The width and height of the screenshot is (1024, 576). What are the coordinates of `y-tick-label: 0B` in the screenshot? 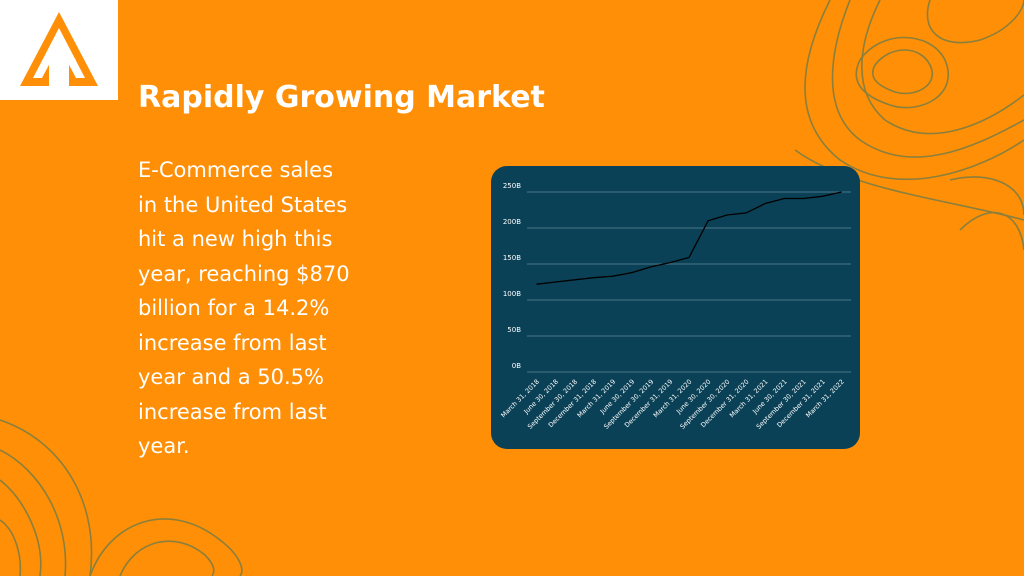 It's located at (516, 366).